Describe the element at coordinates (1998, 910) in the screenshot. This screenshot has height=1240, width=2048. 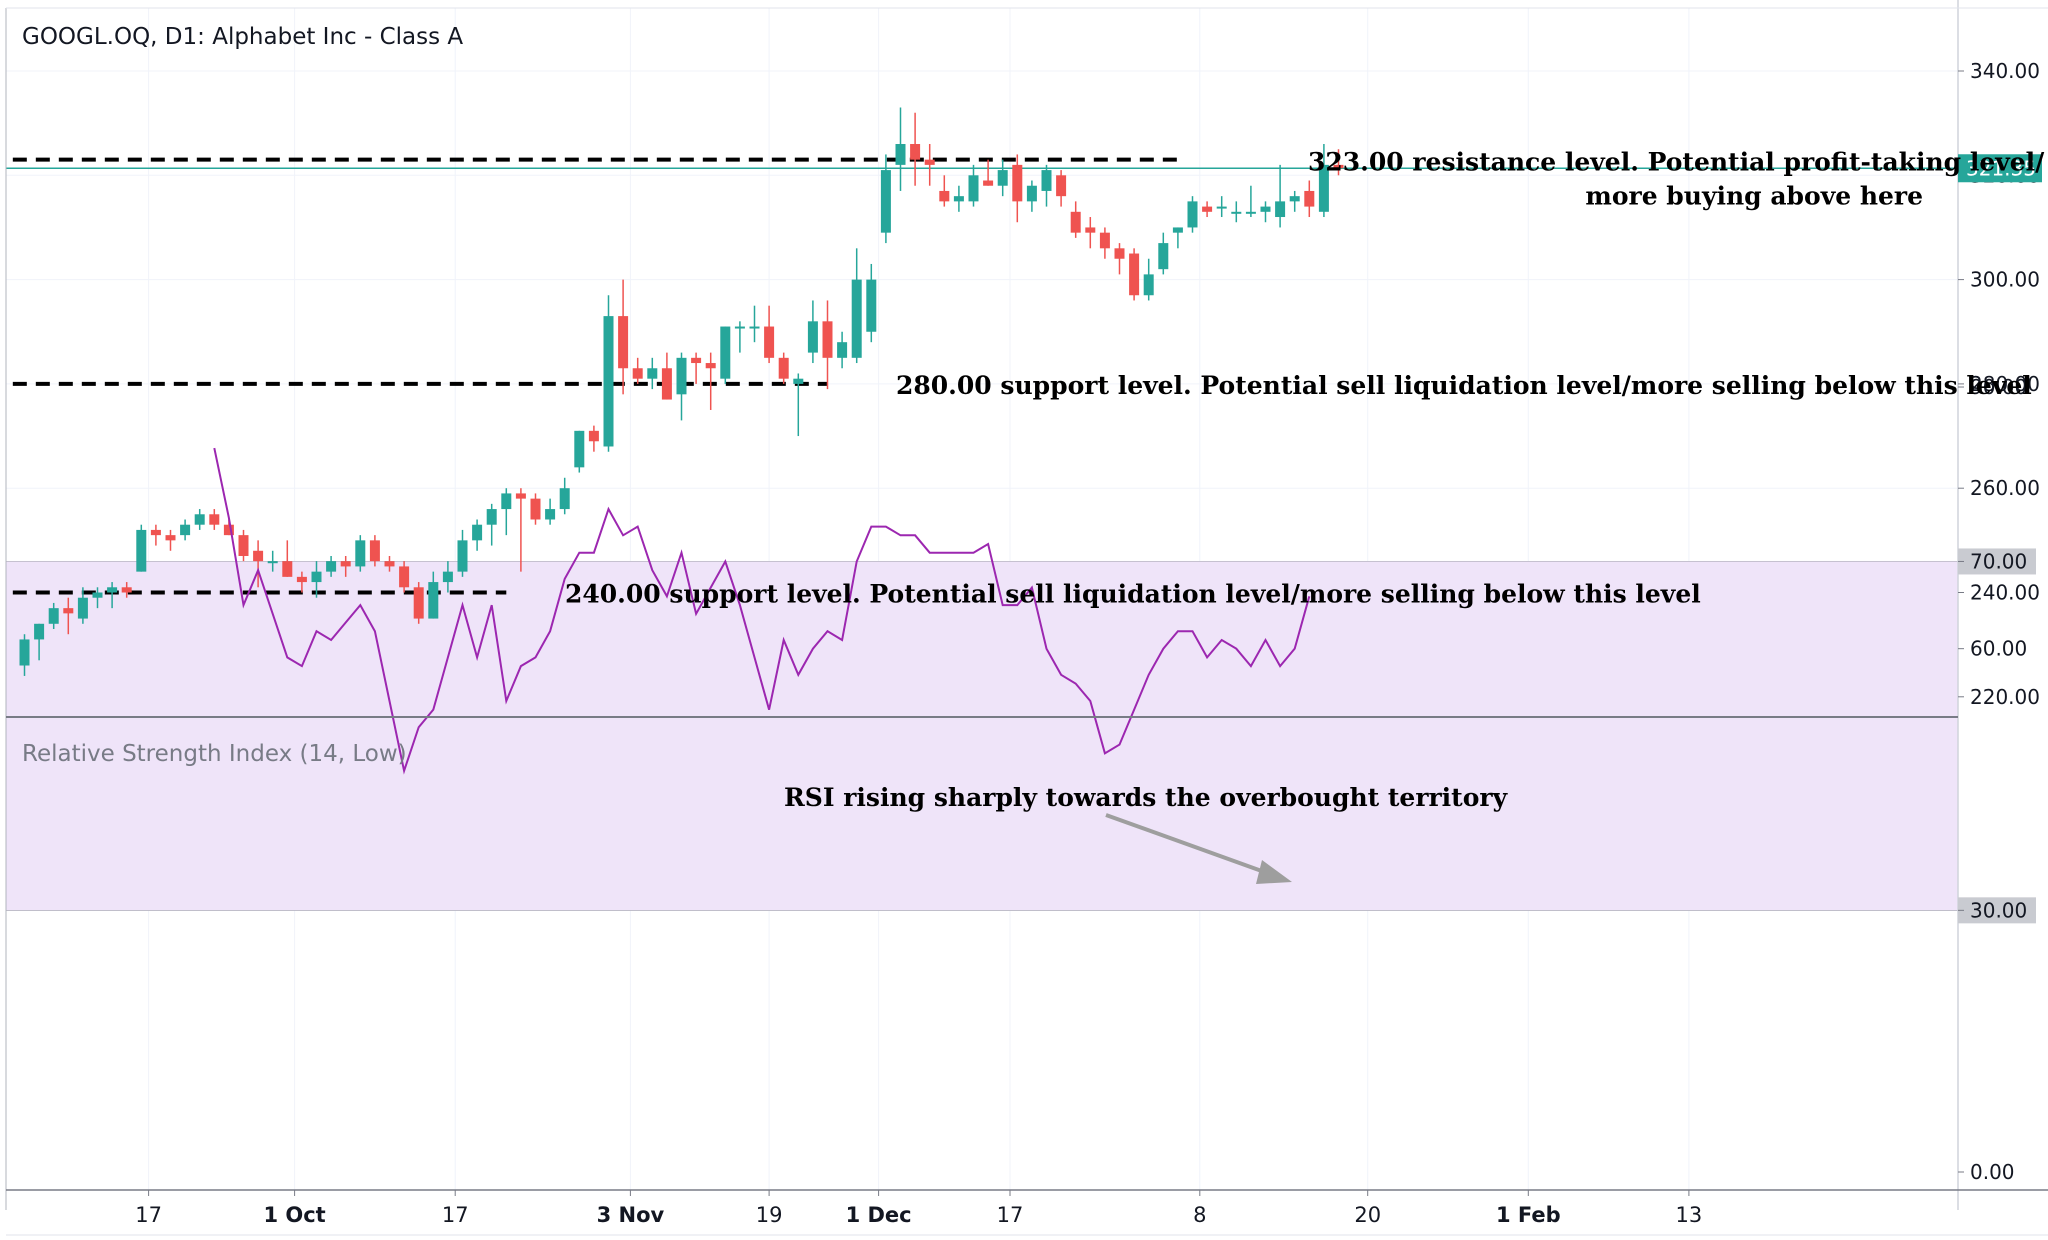
I see `rsi-tick-label: 30.00` at that location.